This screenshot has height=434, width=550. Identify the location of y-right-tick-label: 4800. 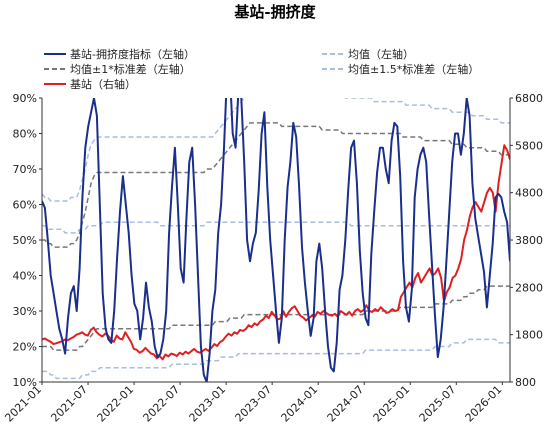
(529, 193).